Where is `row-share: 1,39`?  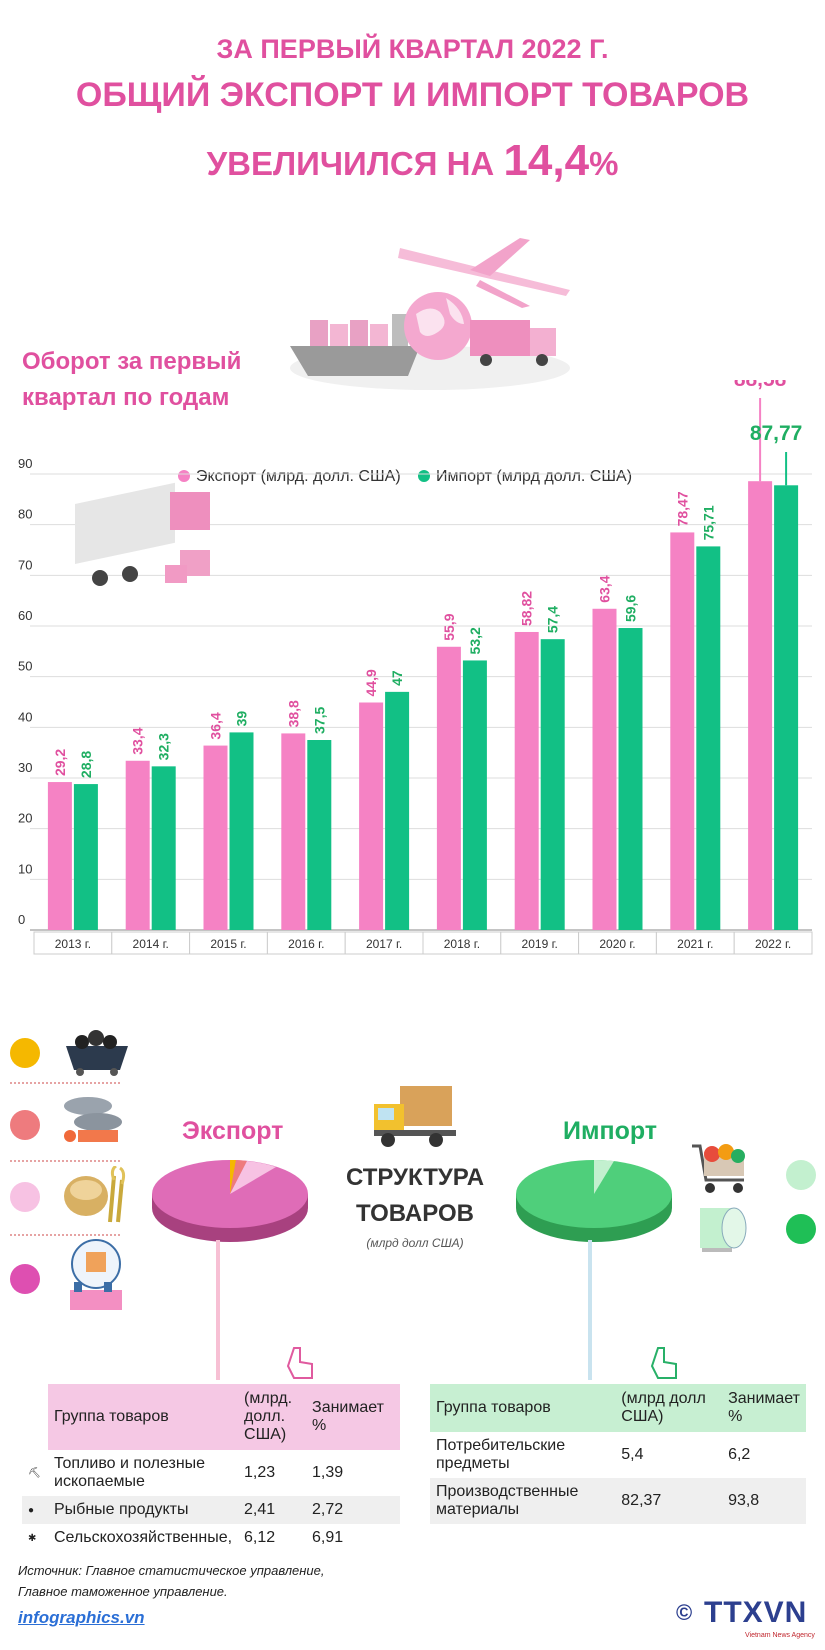
row-share: 1,39 is located at coordinates (328, 1472).